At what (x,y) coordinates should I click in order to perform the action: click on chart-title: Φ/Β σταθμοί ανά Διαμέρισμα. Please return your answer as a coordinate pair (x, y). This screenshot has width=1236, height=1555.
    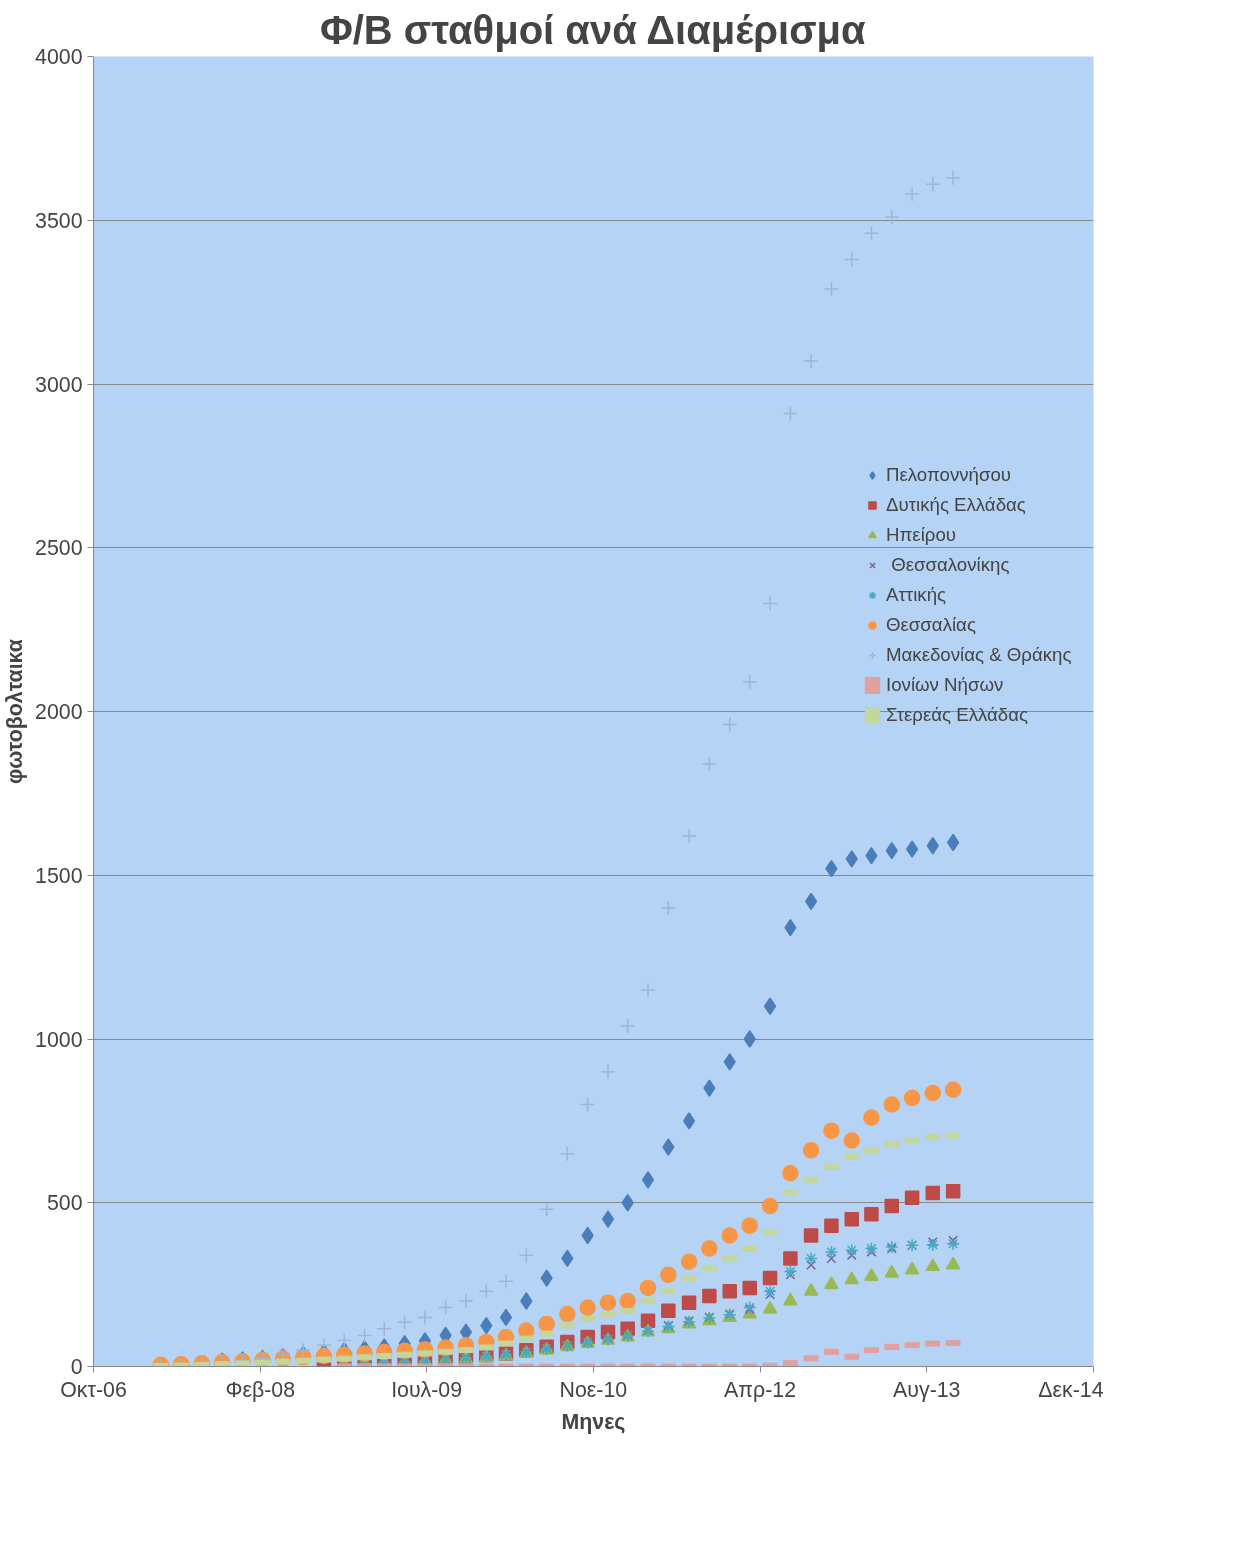
    Looking at the image, I should click on (593, 29).